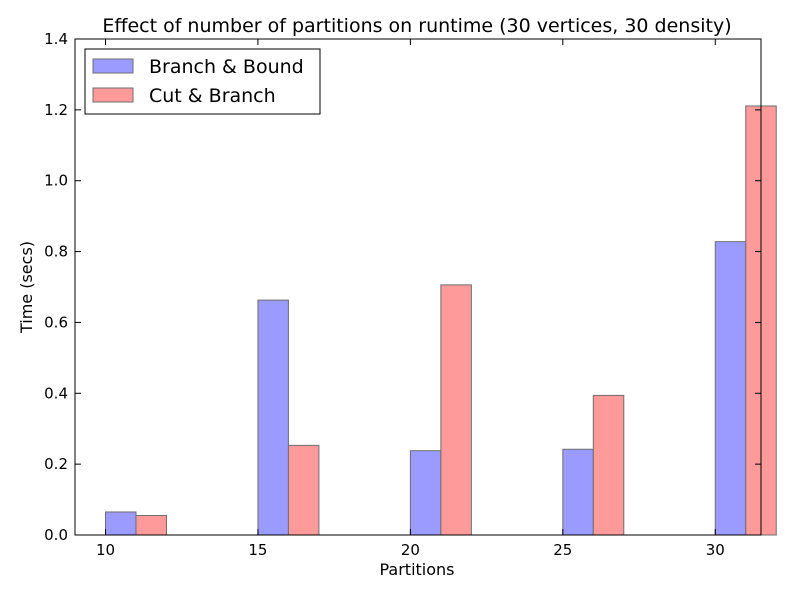  What do you see at coordinates (56, 535) in the screenshot?
I see `y-tick-label: 0.0` at bounding box center [56, 535].